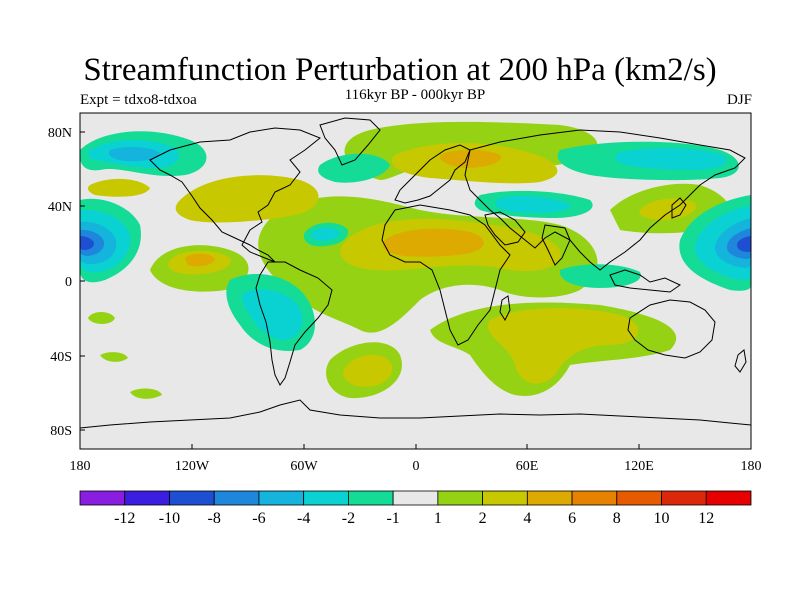  What do you see at coordinates (662, 518) in the screenshot?
I see `colorbar-label: 10` at bounding box center [662, 518].